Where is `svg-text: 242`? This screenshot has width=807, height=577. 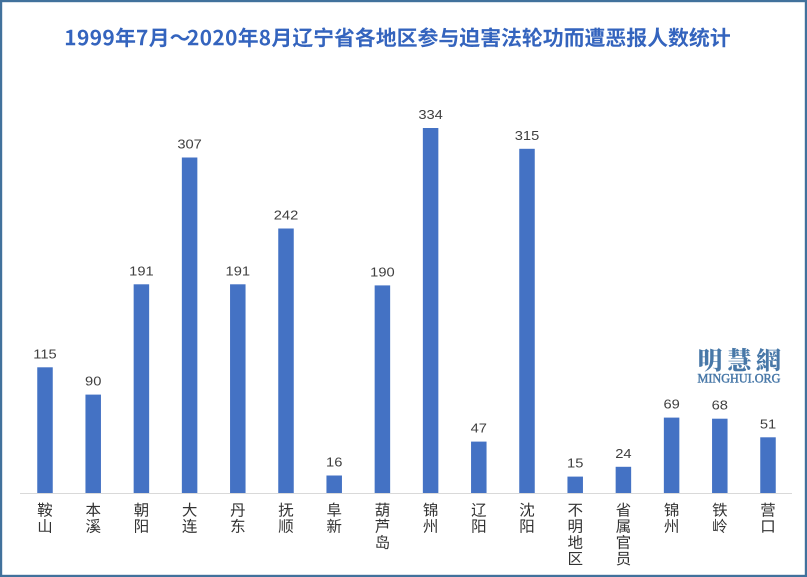 svg-text: 242 is located at coordinates (286, 214).